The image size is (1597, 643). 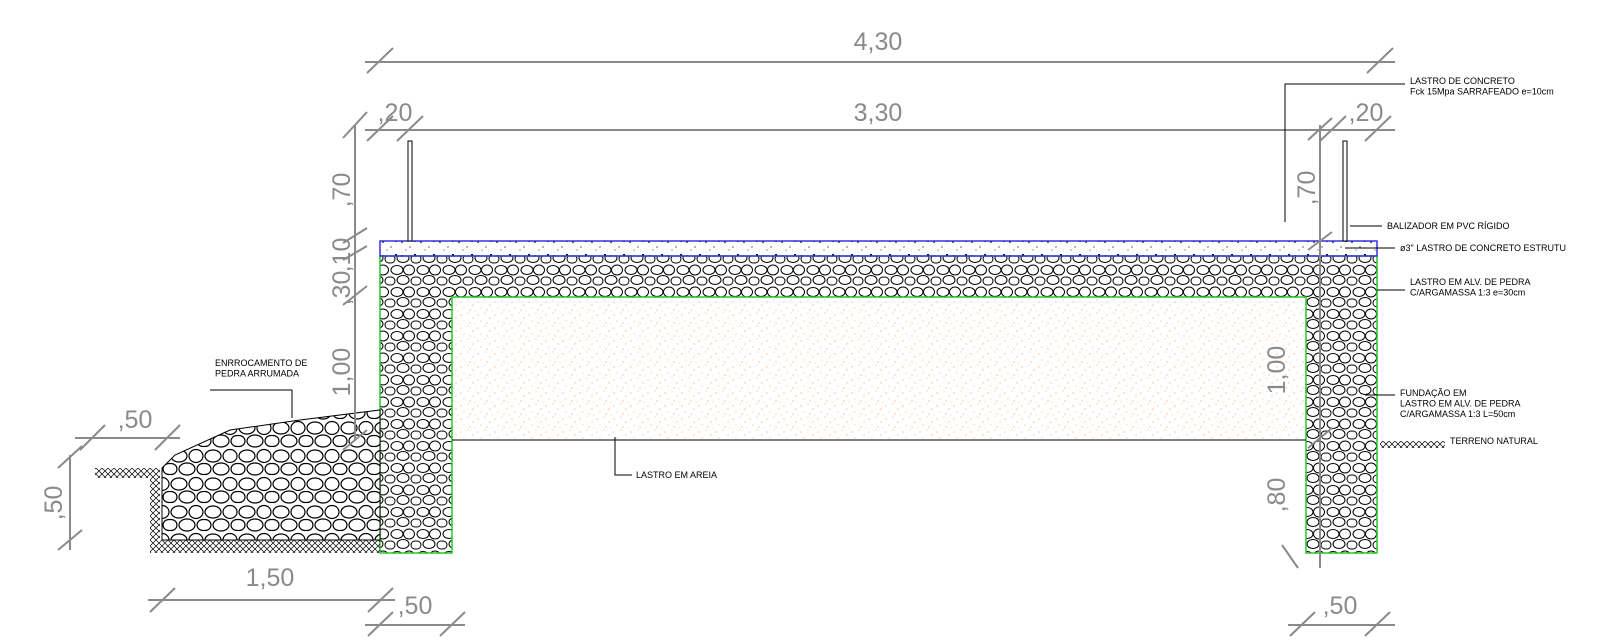 What do you see at coordinates (270, 578) in the screenshot?
I see `dimension-label: 1,50` at bounding box center [270, 578].